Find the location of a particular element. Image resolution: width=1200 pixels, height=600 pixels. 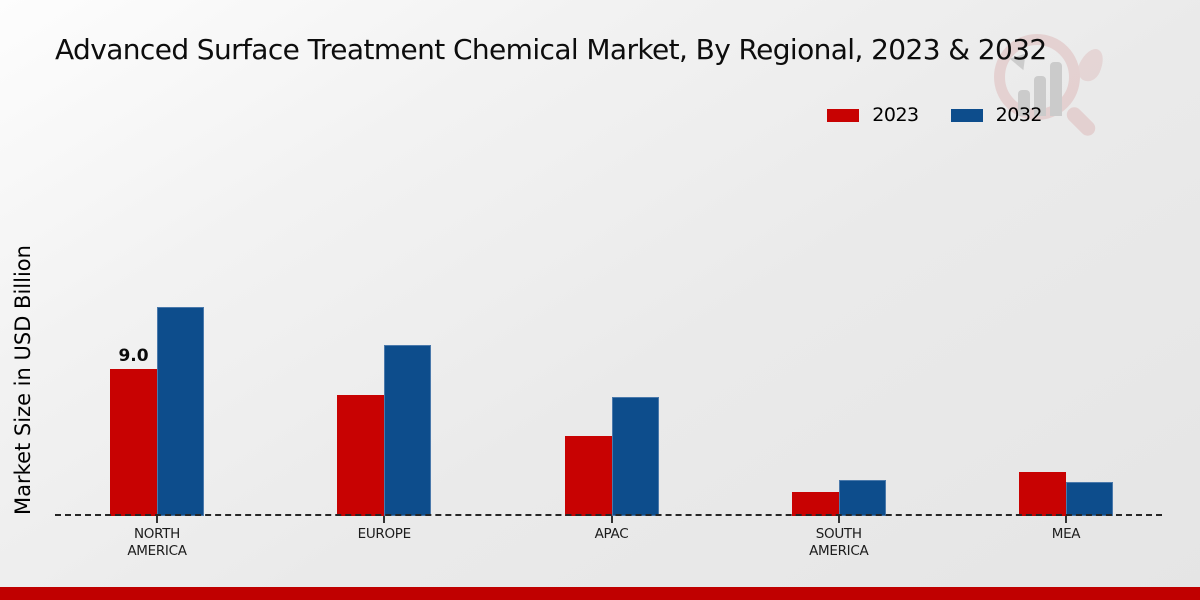

category-label-south-america: SOUTH AMERICA is located at coordinates (839, 542).